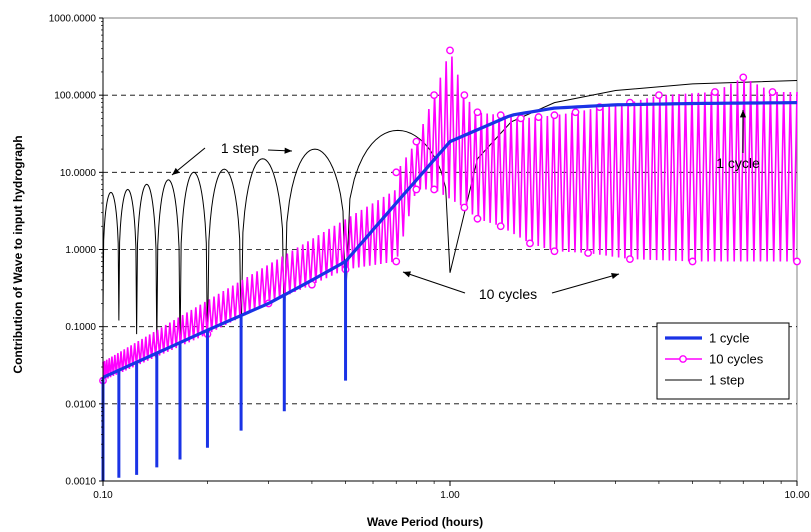  Describe the element at coordinates (80, 482) in the screenshot. I see `y-tick-label: 0.0010` at that location.